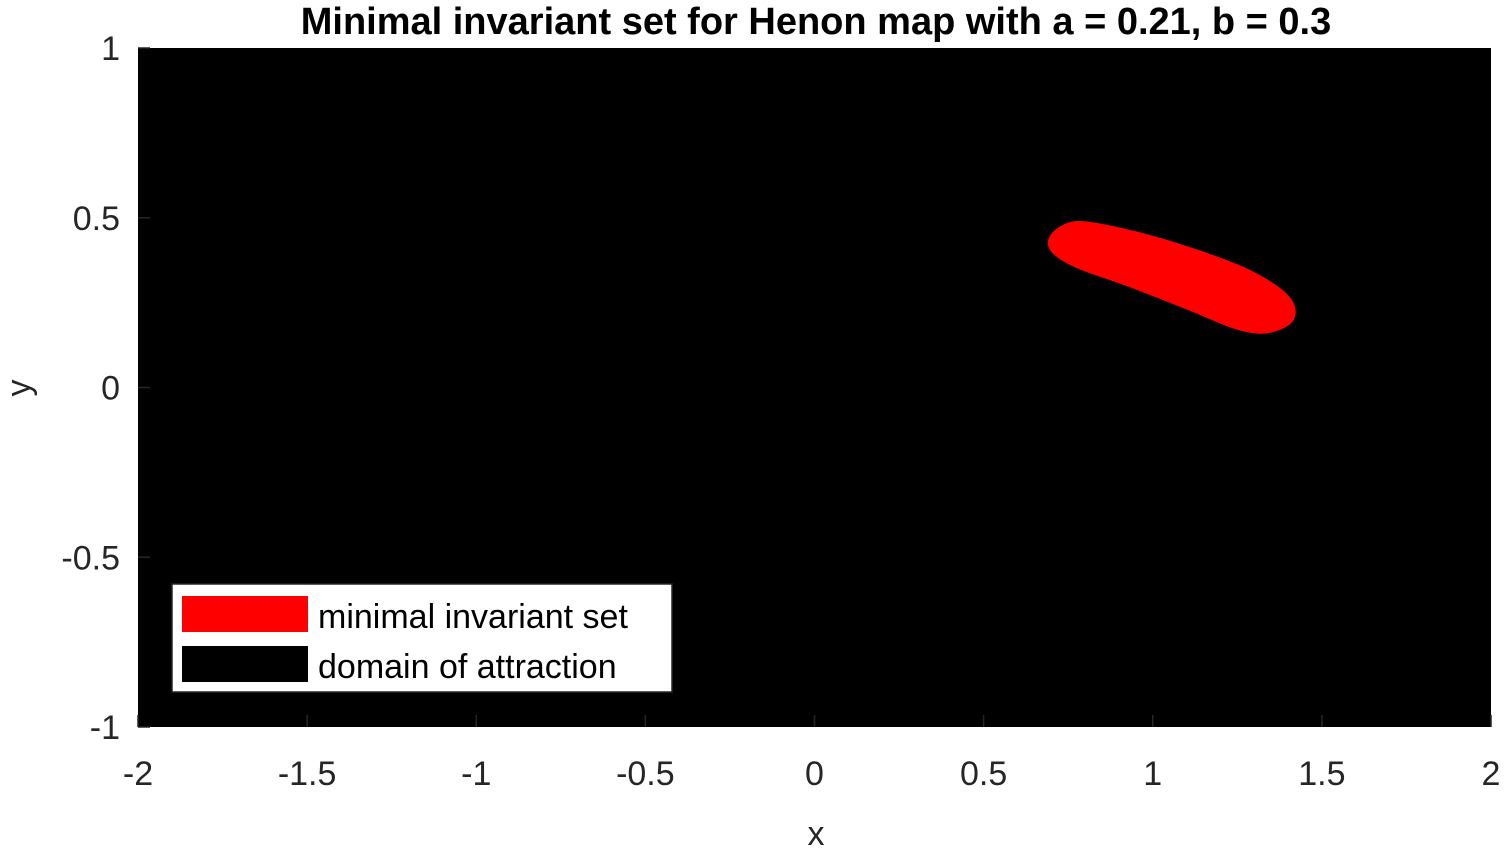  Describe the element at coordinates (814, 774) in the screenshot. I see `x-tick-label: 0` at that location.